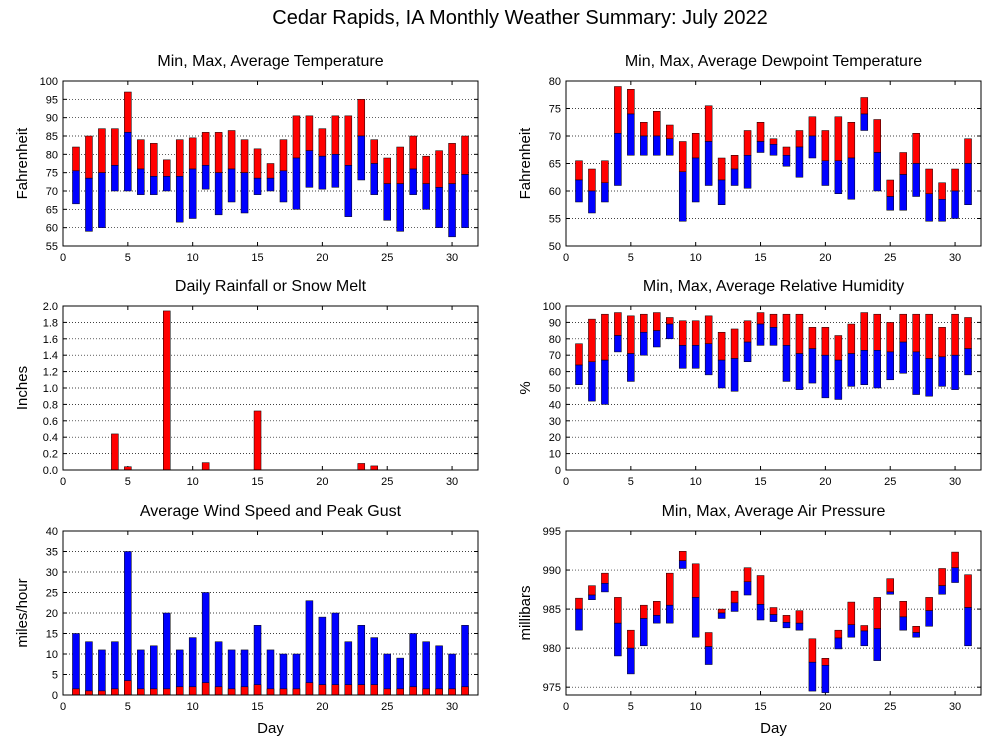 Image resolution: width=1000 pixels, height=750 pixels. What do you see at coordinates (52, 573) in the screenshot?
I see `wind-ytick-label: 30` at bounding box center [52, 573].